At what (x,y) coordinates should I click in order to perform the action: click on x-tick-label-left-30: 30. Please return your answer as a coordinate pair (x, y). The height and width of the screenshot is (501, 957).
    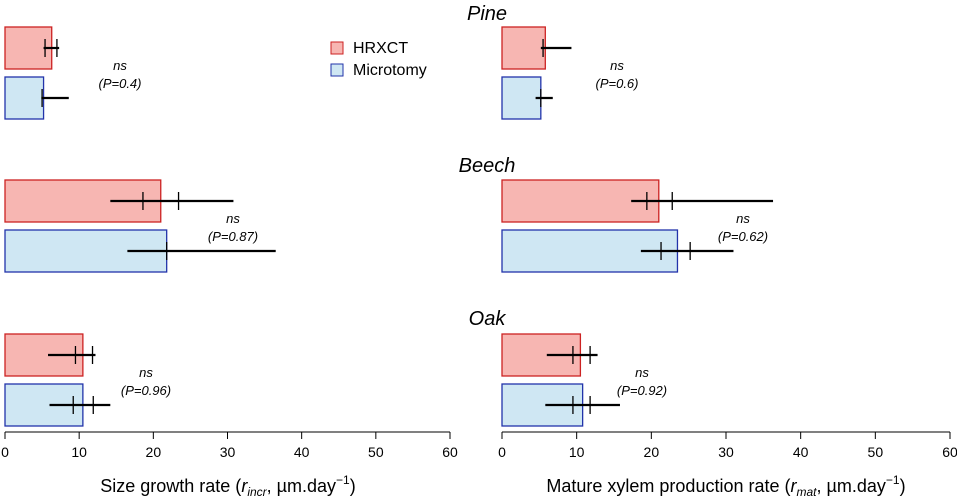
    Looking at the image, I should click on (228, 452).